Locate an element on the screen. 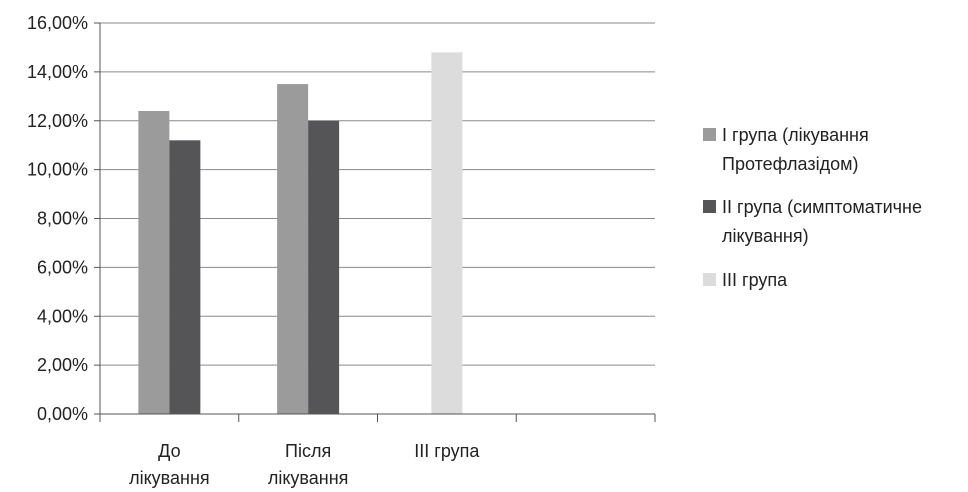  x-category-label: До is located at coordinates (169, 451).